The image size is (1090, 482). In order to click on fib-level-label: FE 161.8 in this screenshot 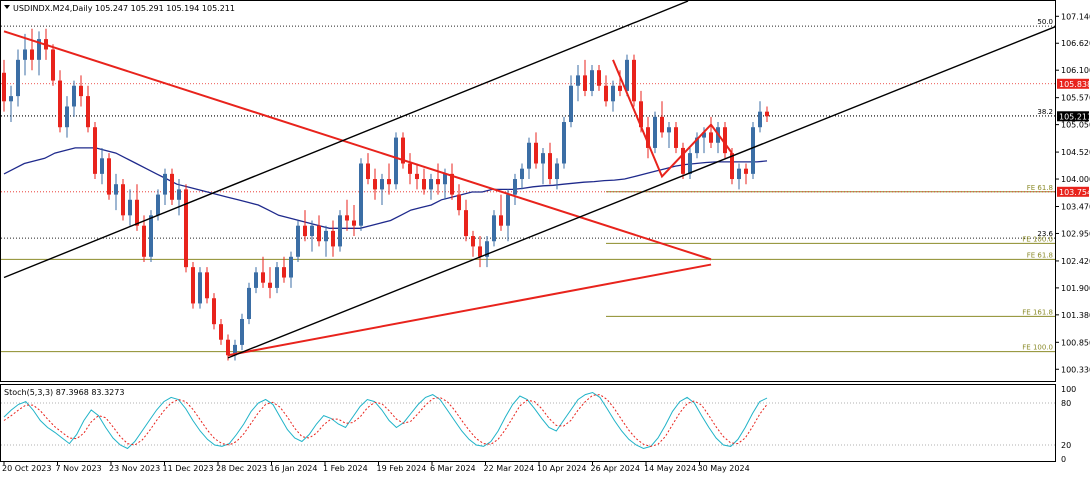, I will do `click(1037, 312)`.